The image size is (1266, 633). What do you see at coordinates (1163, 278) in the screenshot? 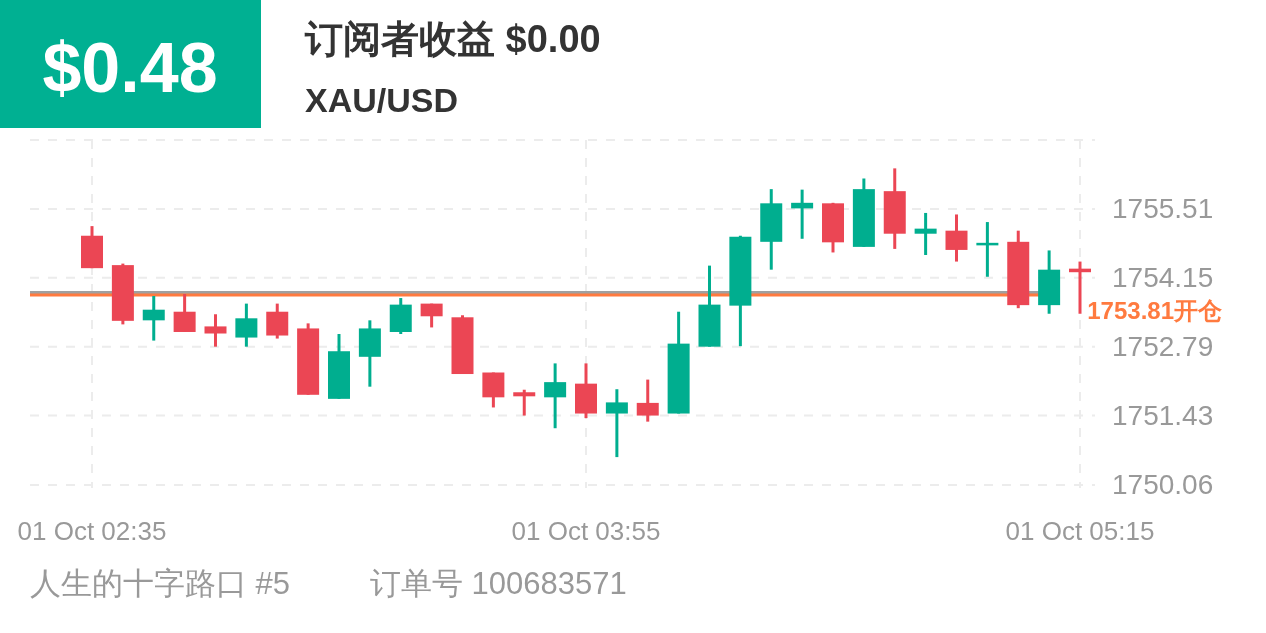
I see `y-tick-label: 1754.15` at bounding box center [1163, 278].